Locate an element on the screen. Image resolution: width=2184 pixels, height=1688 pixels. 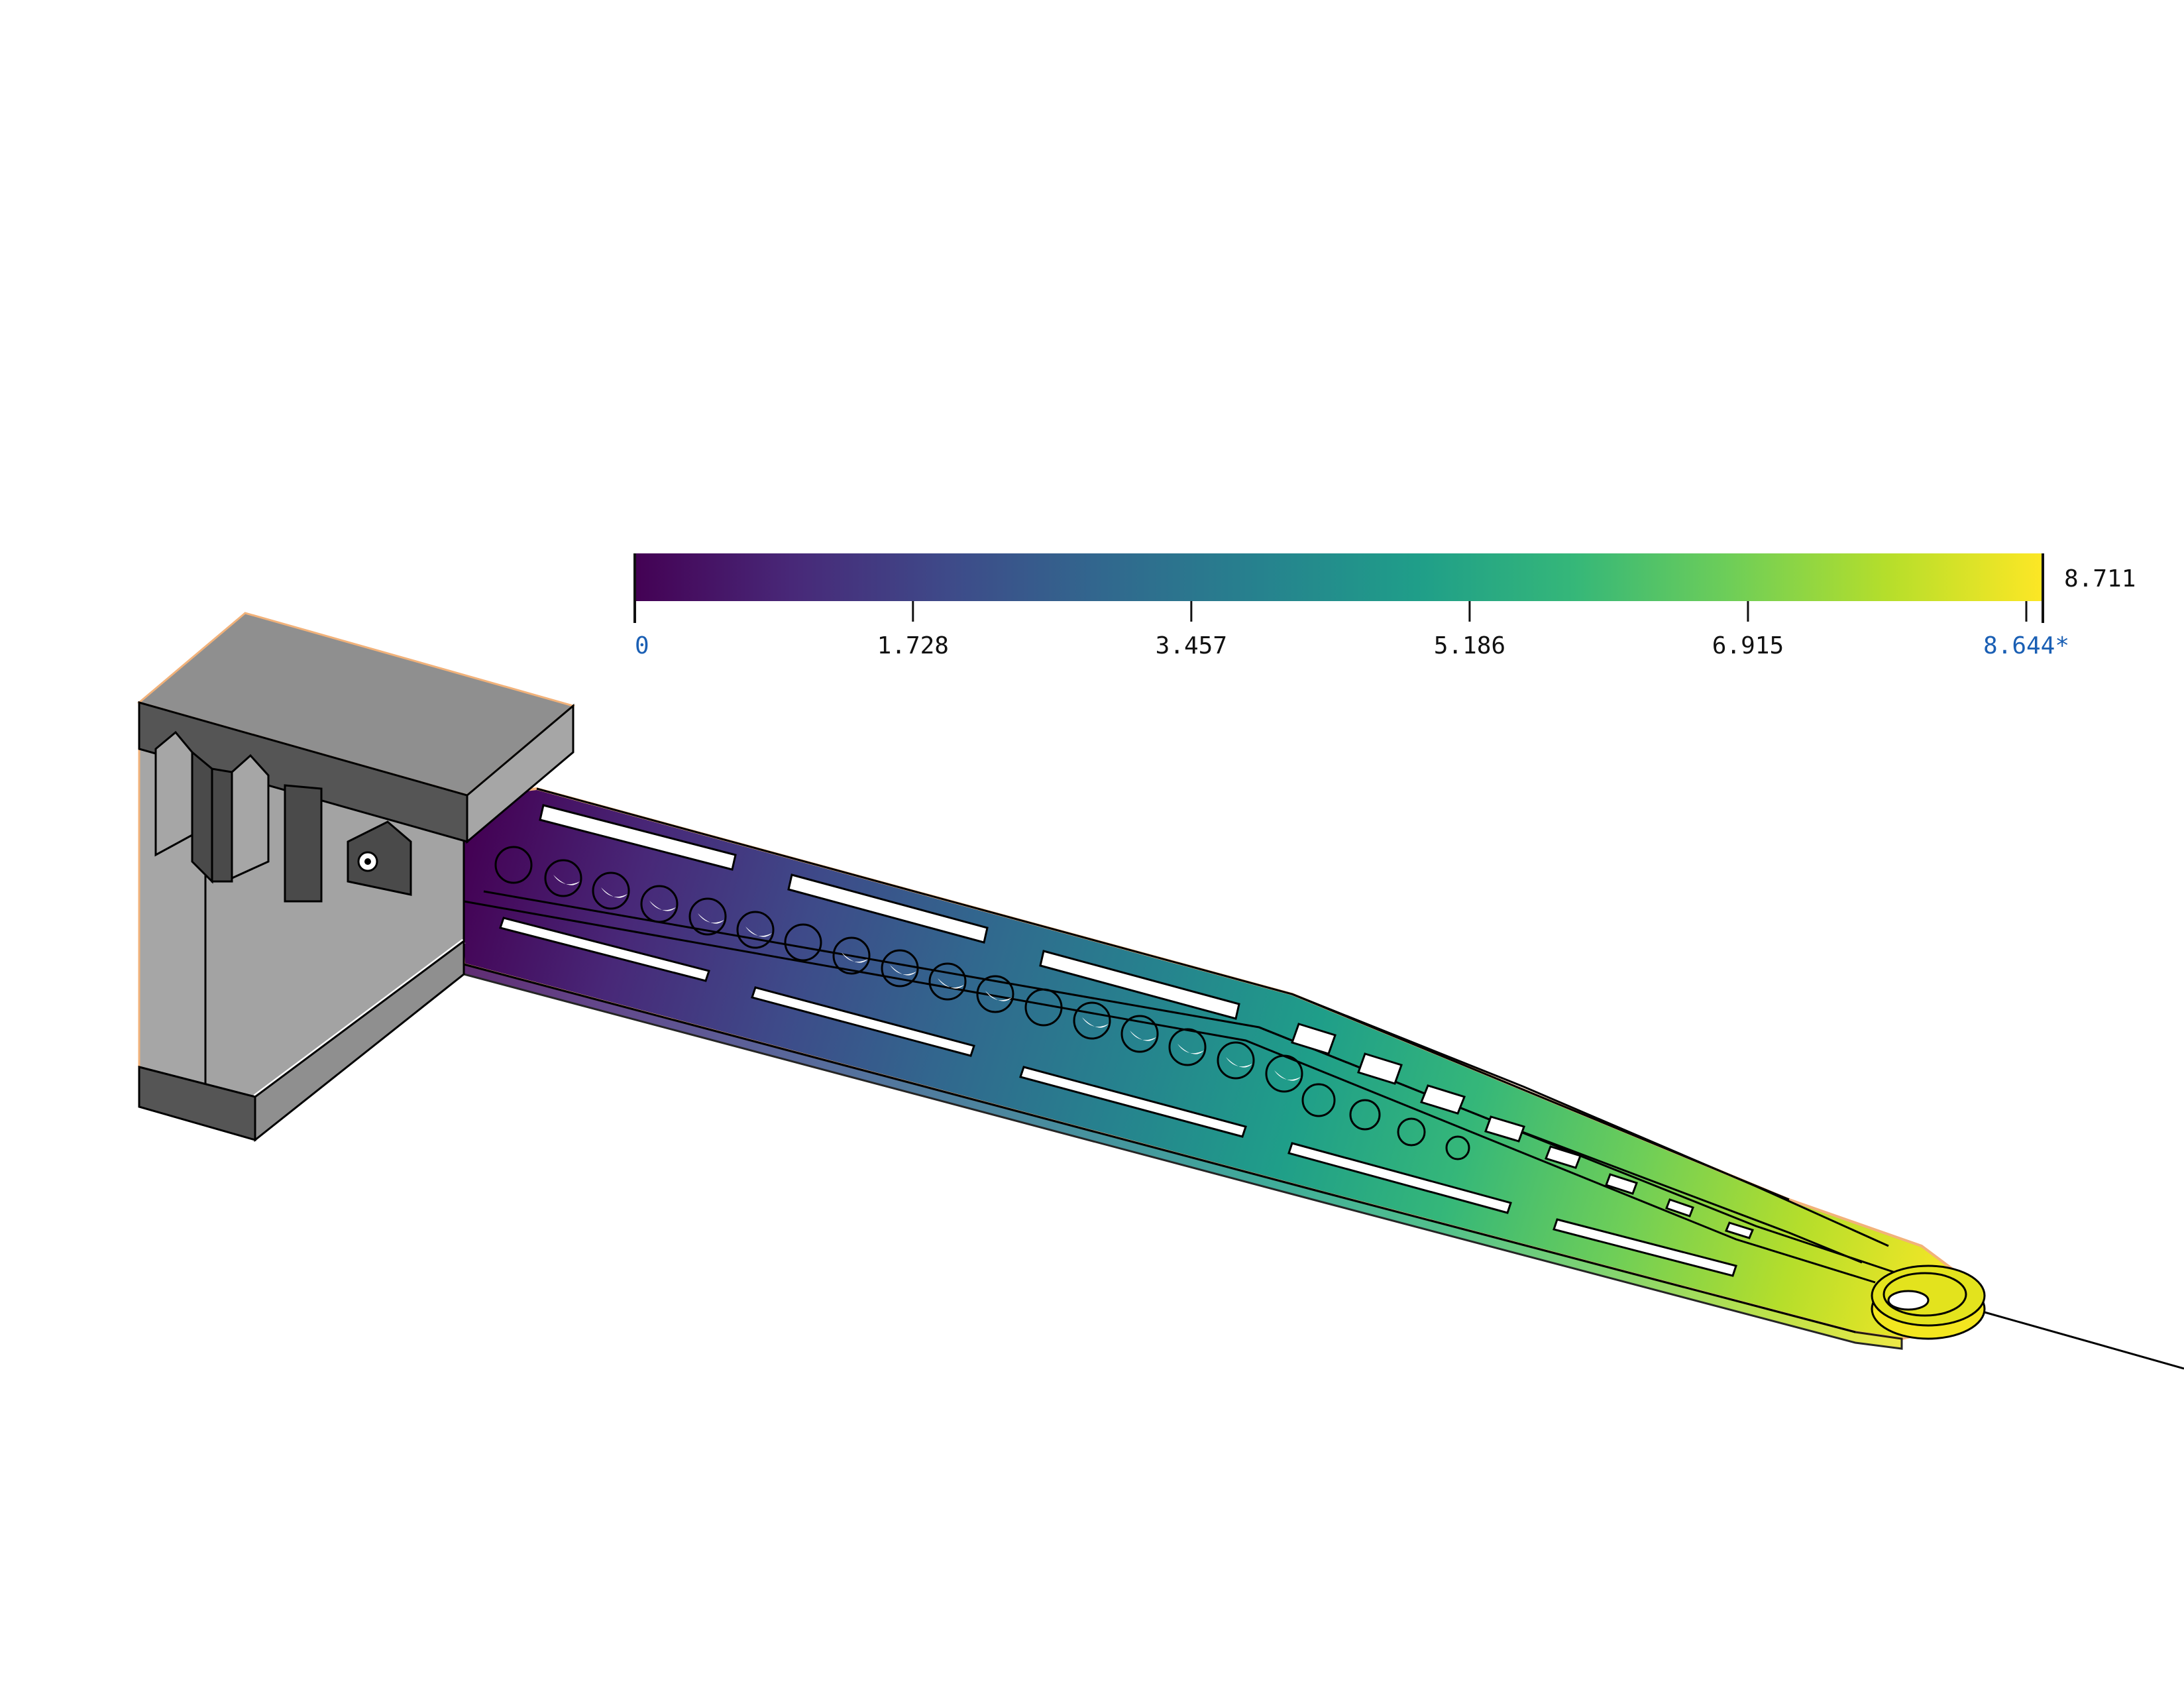
colorbar-tick-label: 6.915 is located at coordinates (1748, 645).